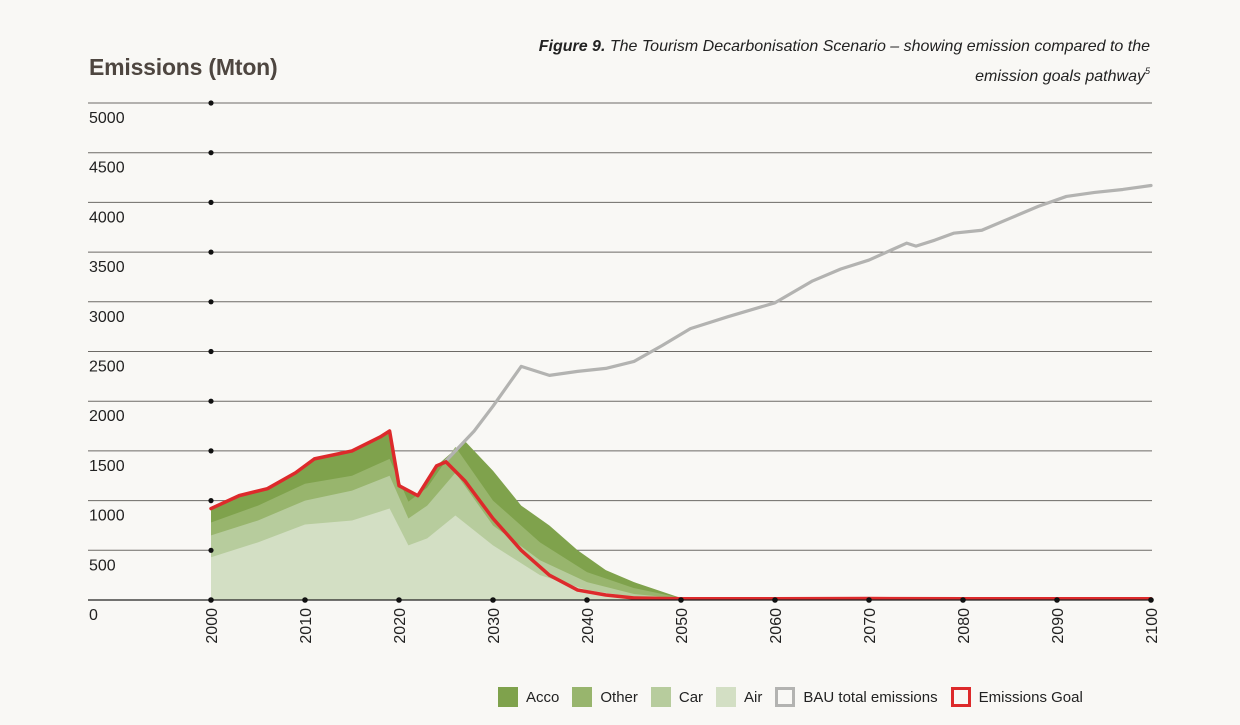 Image resolution: width=1240 pixels, height=725 pixels. Describe the element at coordinates (107, 168) in the screenshot. I see `y-tick-label-4500: 4500` at that location.